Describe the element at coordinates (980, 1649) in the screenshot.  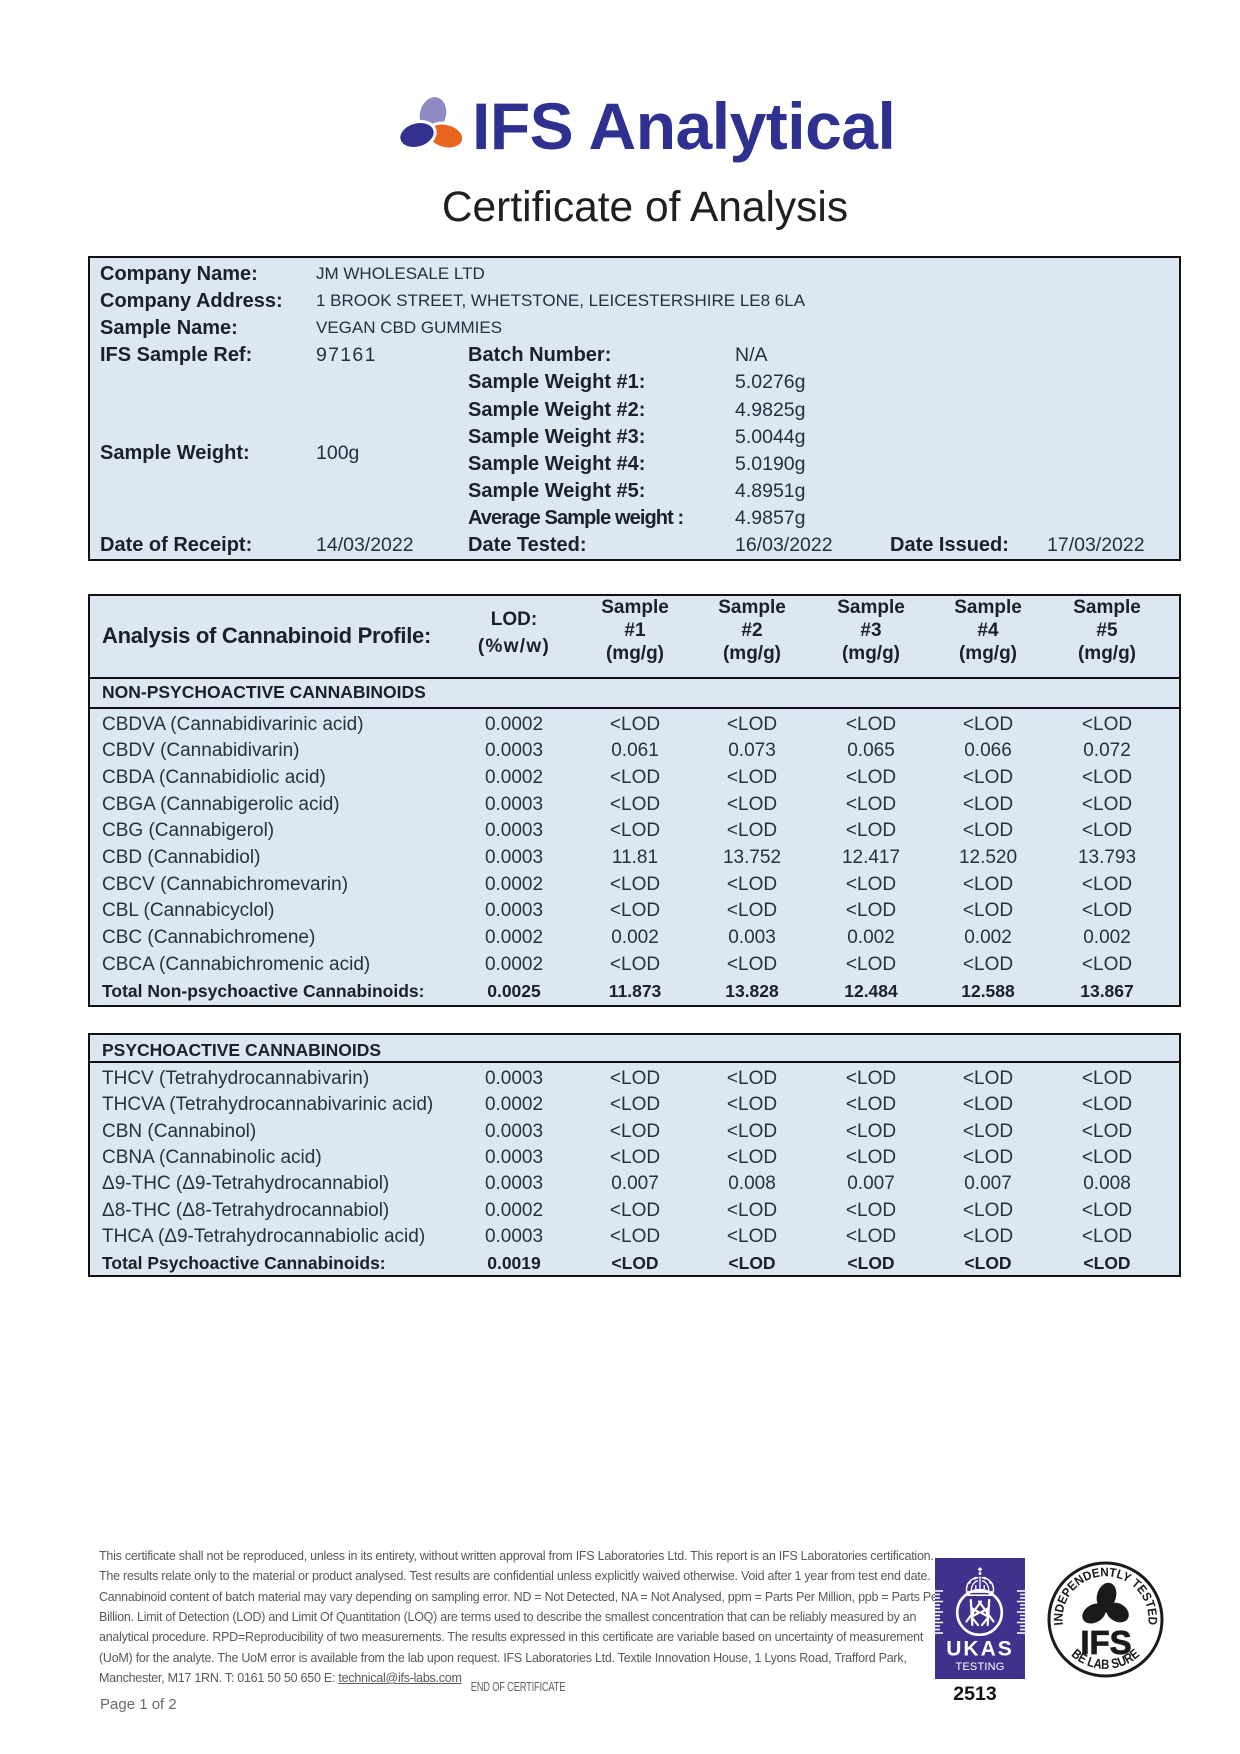
I see `svg-text: UKAS` at that location.